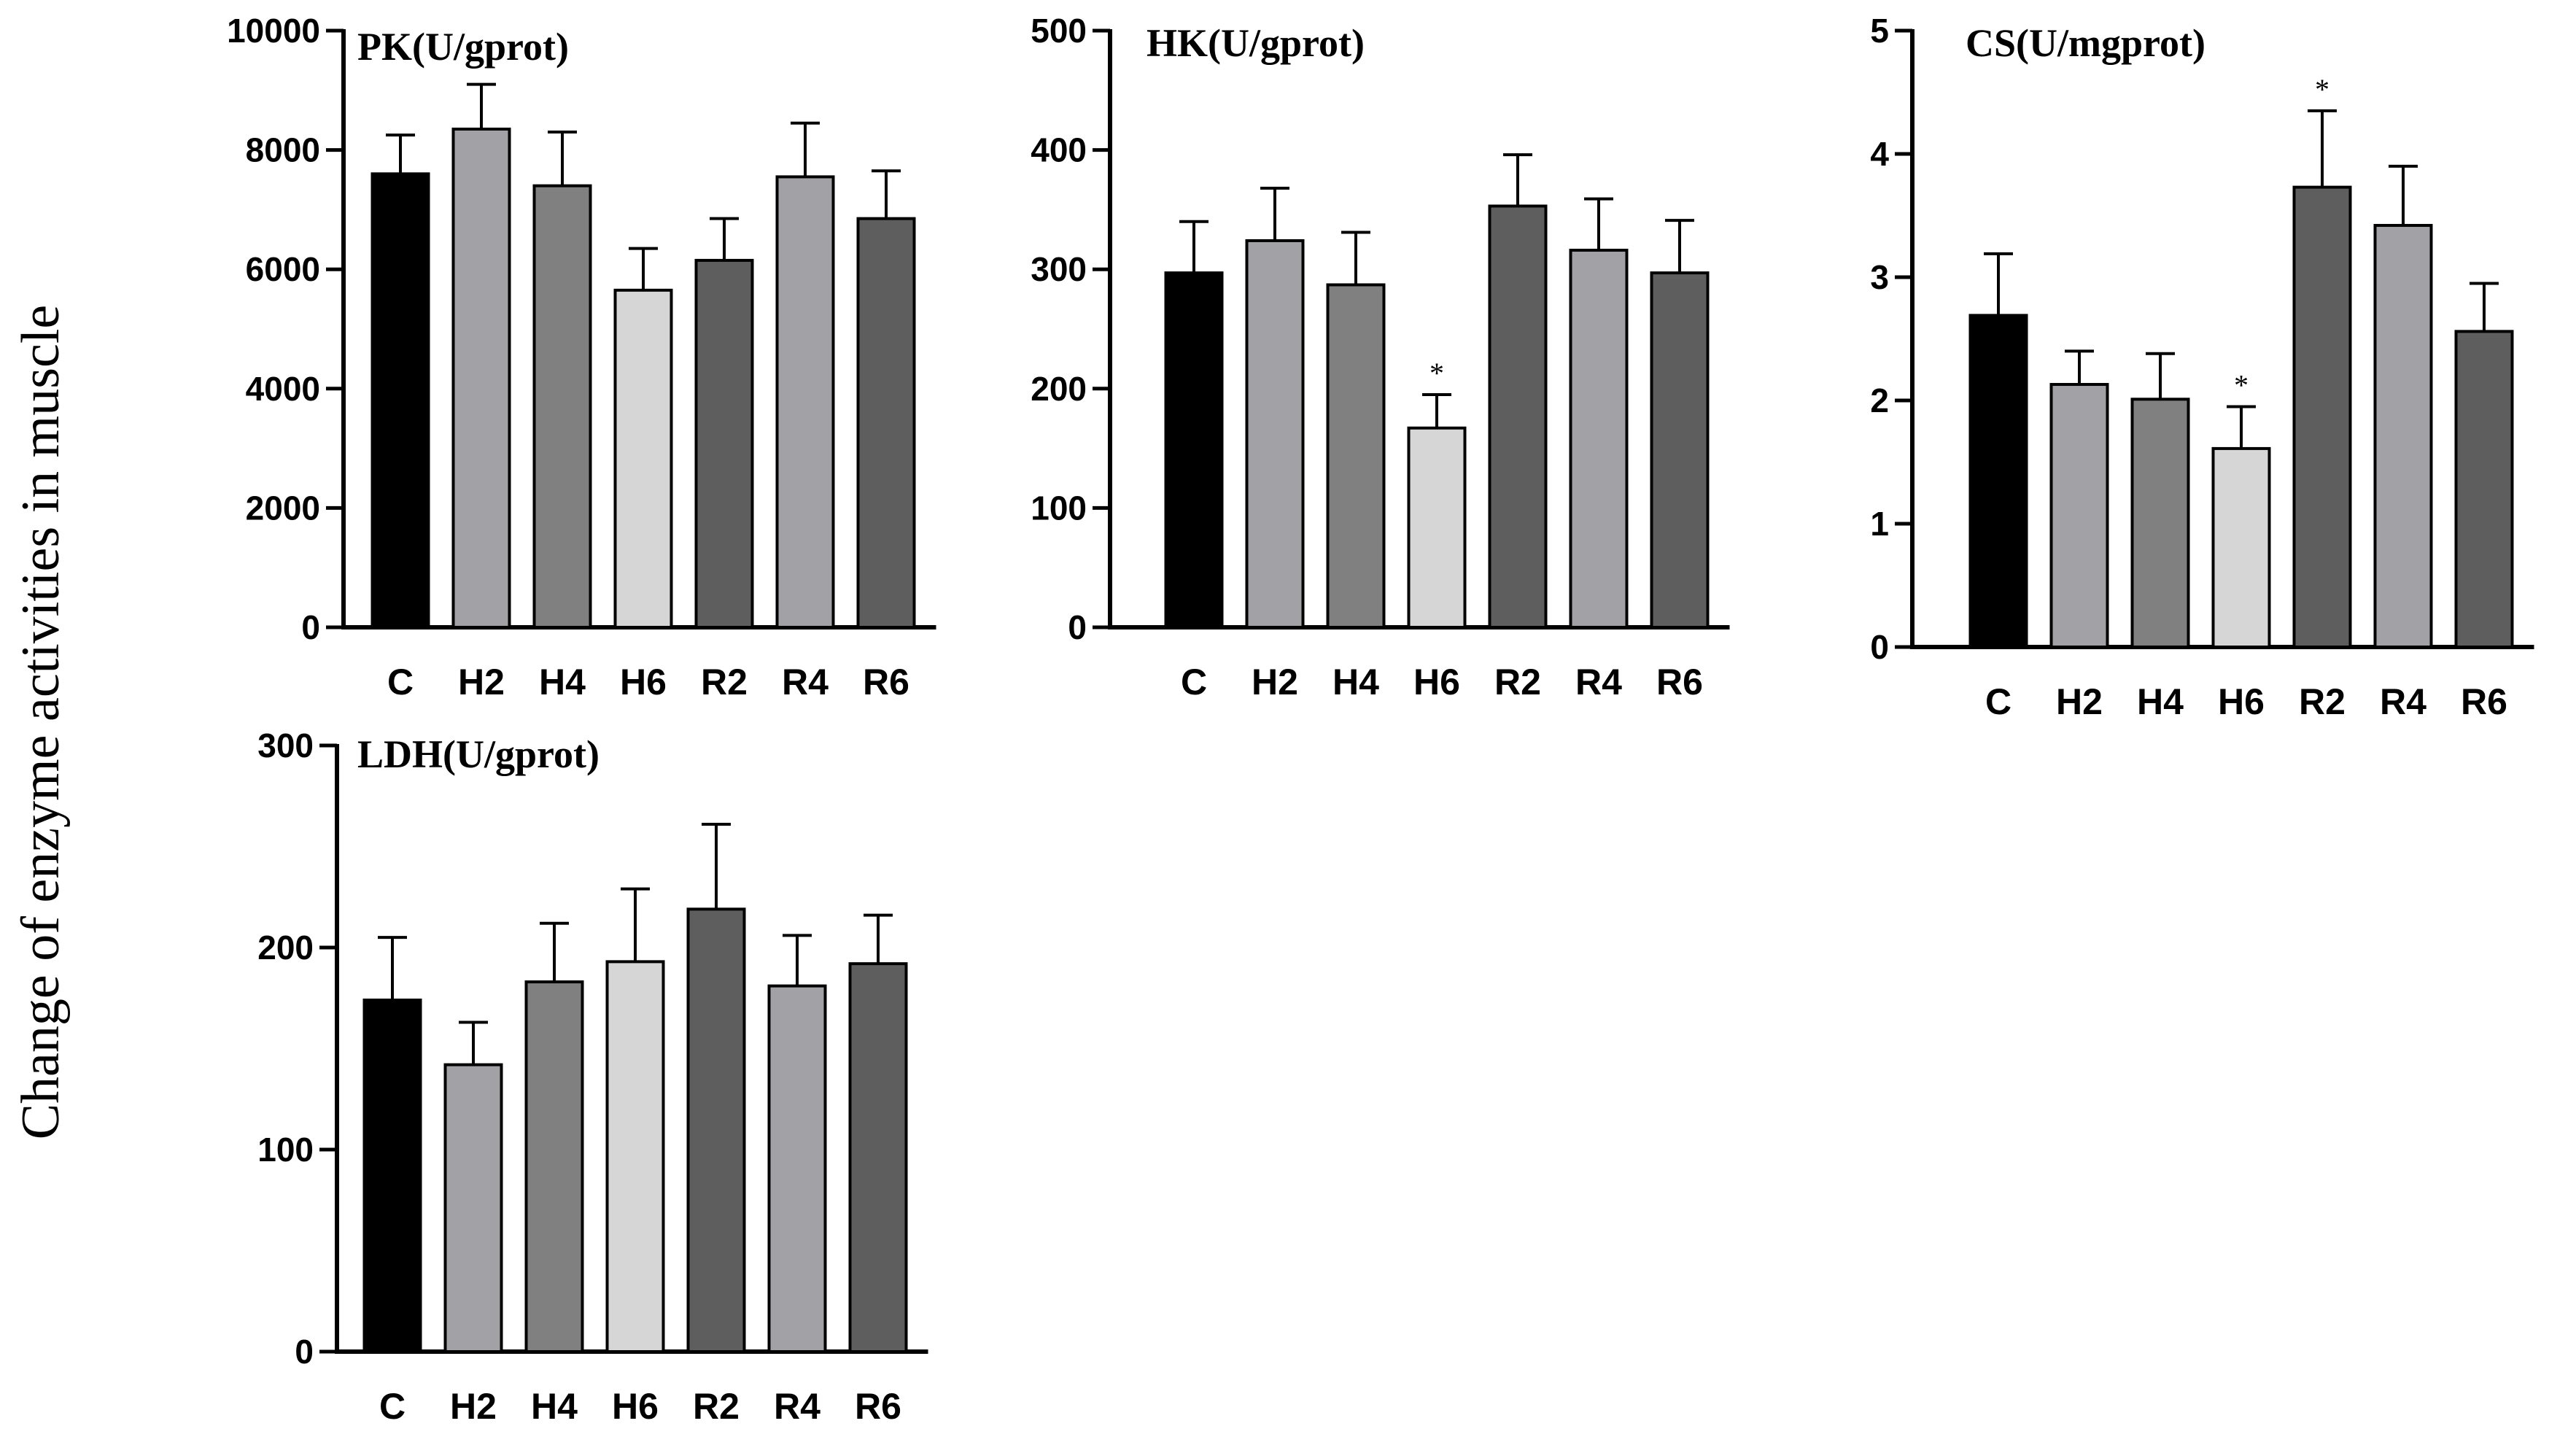 This screenshot has width=2576, height=1445. Describe the element at coordinates (285, 1150) in the screenshot. I see `ldh-y-tick-label: 100` at that location.